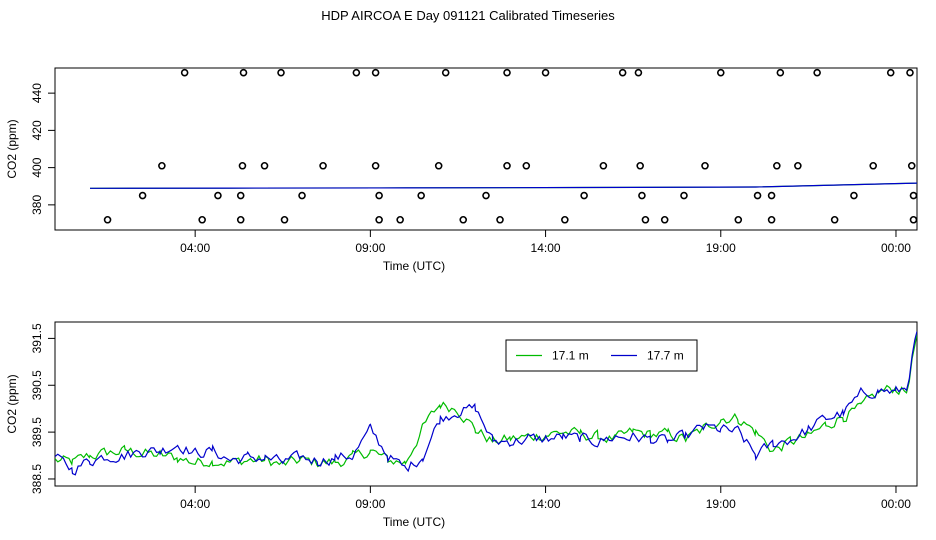 The height and width of the screenshot is (540, 936). Describe the element at coordinates (37, 167) in the screenshot. I see `y-tick-label: 400` at that location.